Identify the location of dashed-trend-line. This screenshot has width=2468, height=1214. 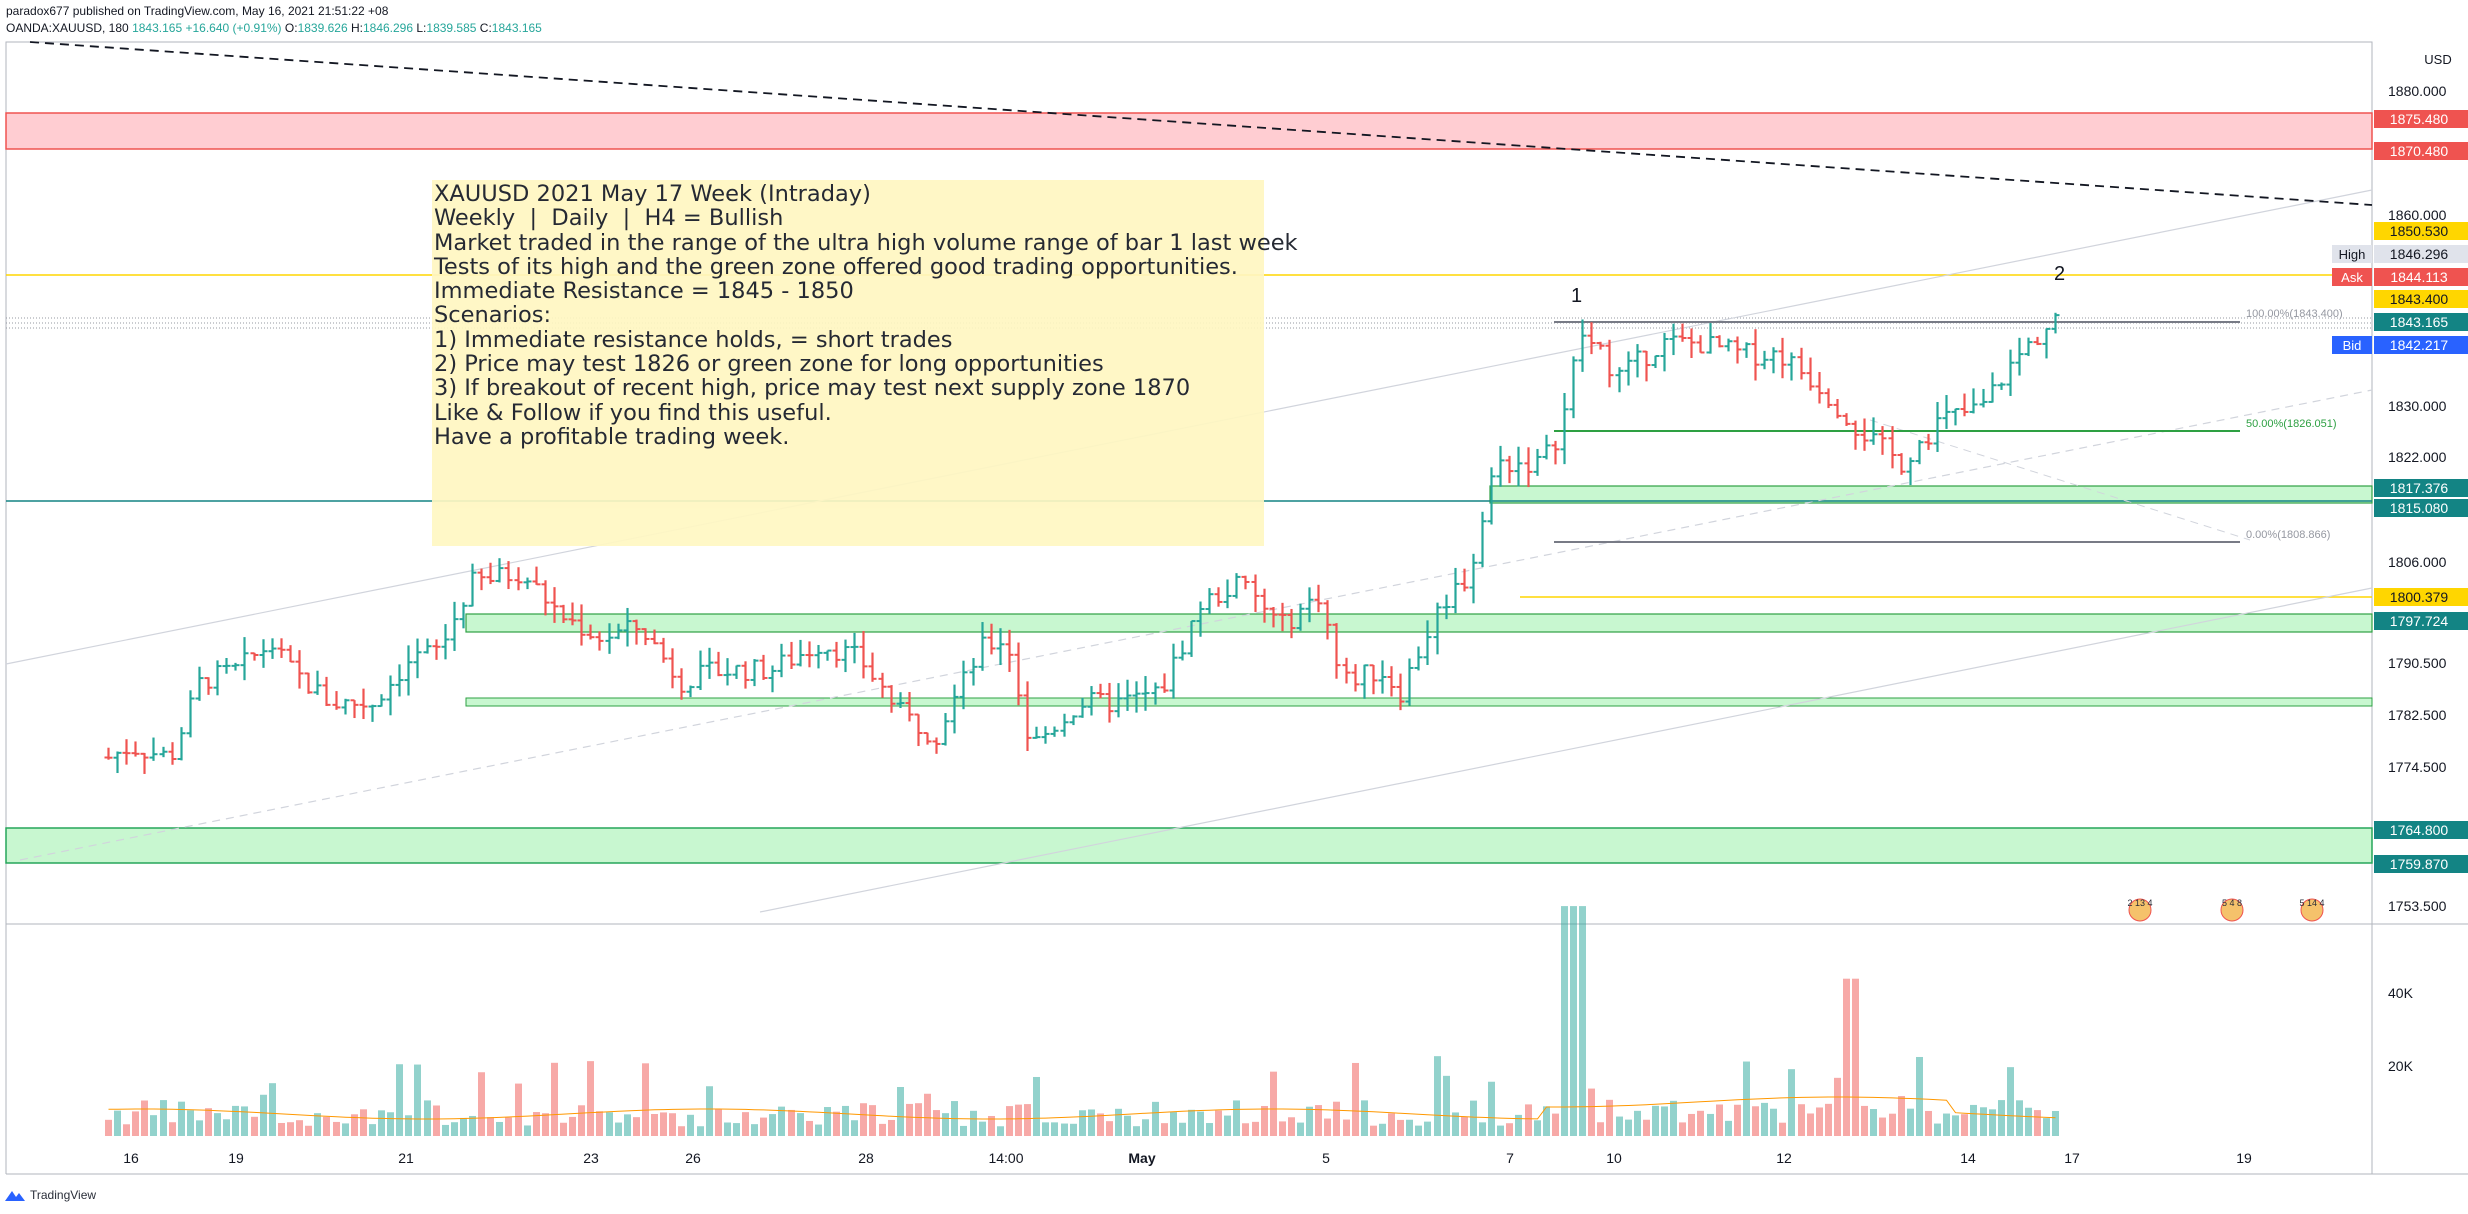
(1201, 123).